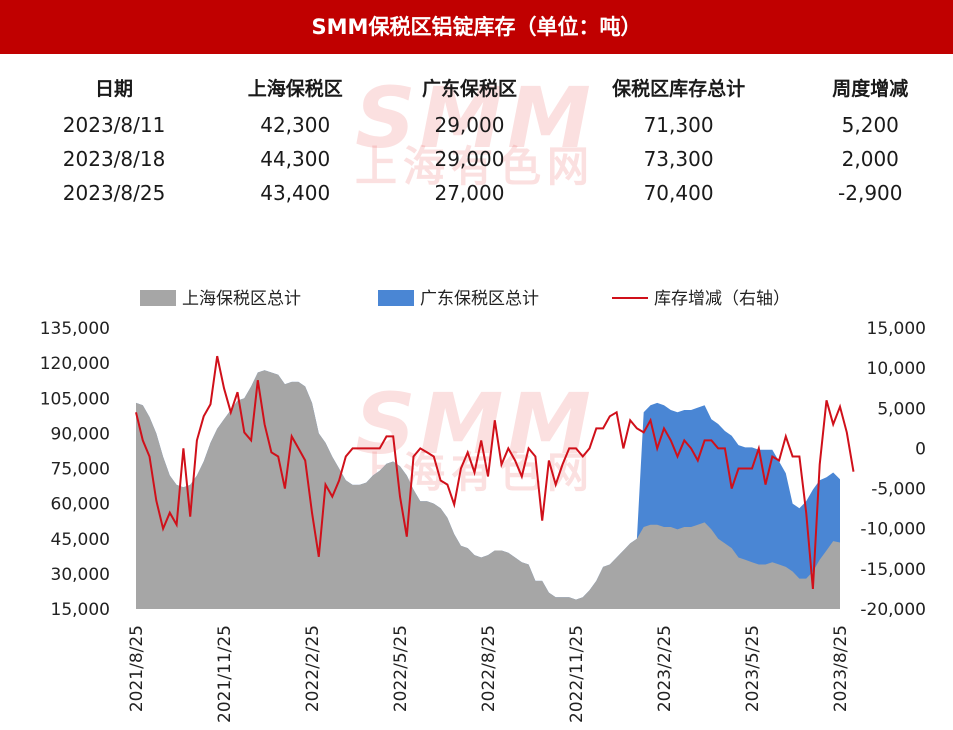 The image size is (953, 730). I want to click on y-right-tick-label: 15,000, so click(896, 329).